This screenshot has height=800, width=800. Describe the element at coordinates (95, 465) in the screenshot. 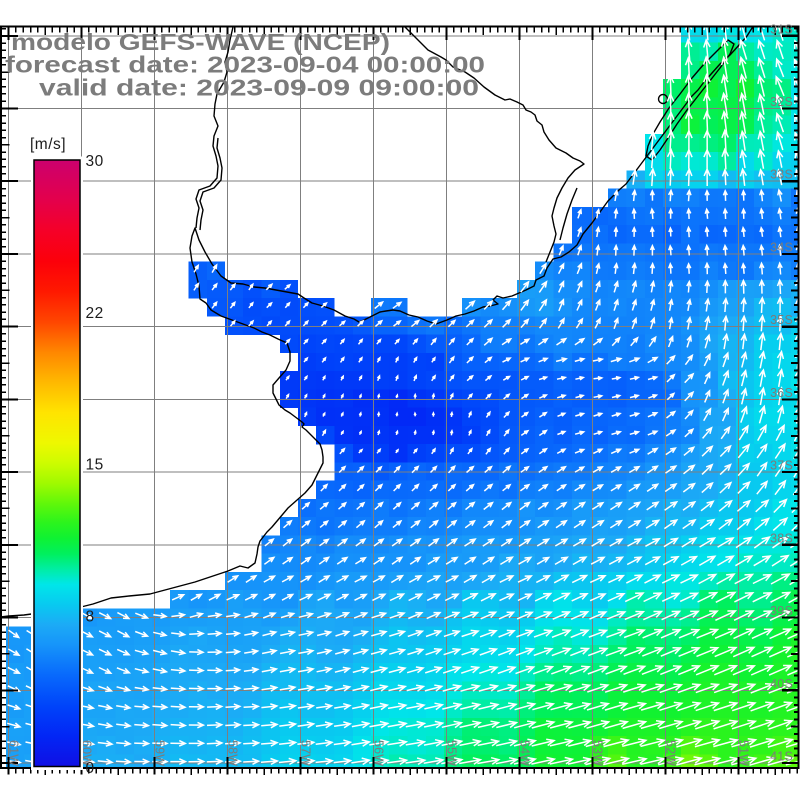

I see `svg-text: 15` at that location.